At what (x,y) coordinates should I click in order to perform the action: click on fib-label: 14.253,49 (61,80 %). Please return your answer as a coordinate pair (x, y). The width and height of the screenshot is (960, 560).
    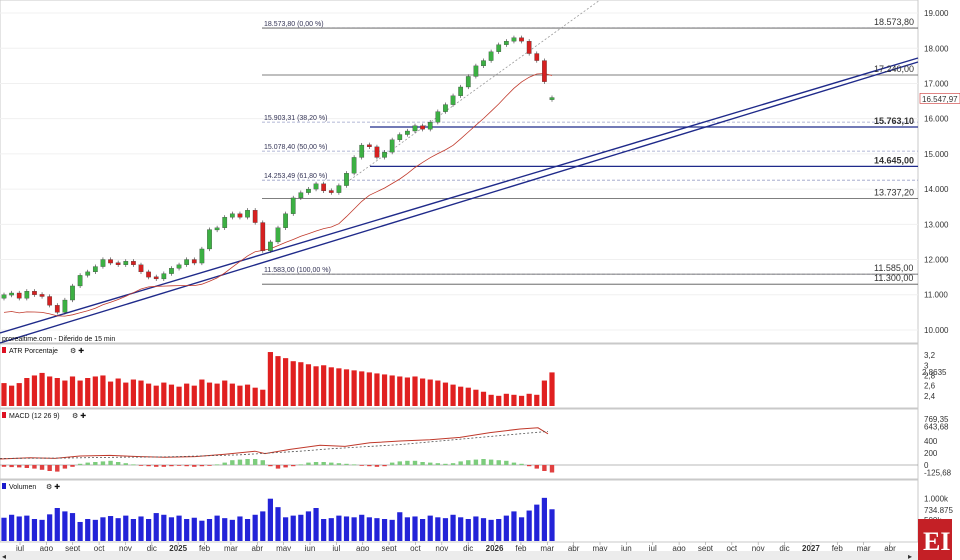
    Looking at the image, I should click on (295, 176).